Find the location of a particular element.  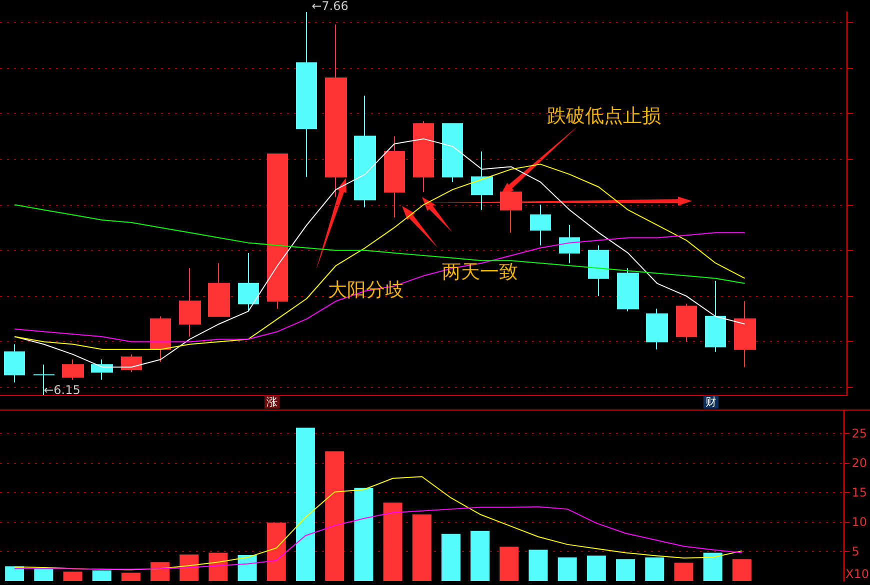

text: 财 is located at coordinates (711, 402).